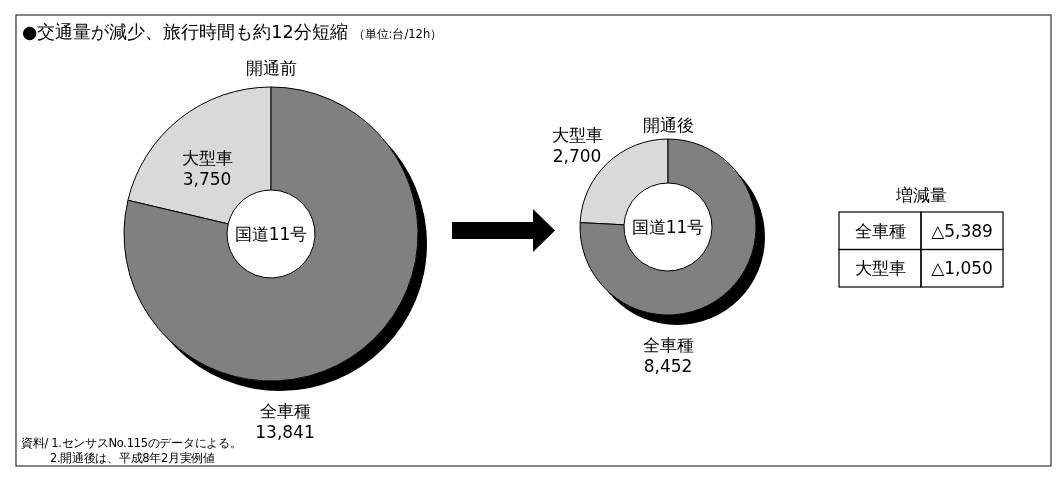 Image resolution: width=1064 pixels, height=482 pixels. What do you see at coordinates (285, 431) in the screenshot?
I see `data-label: 13,841` at bounding box center [285, 431].